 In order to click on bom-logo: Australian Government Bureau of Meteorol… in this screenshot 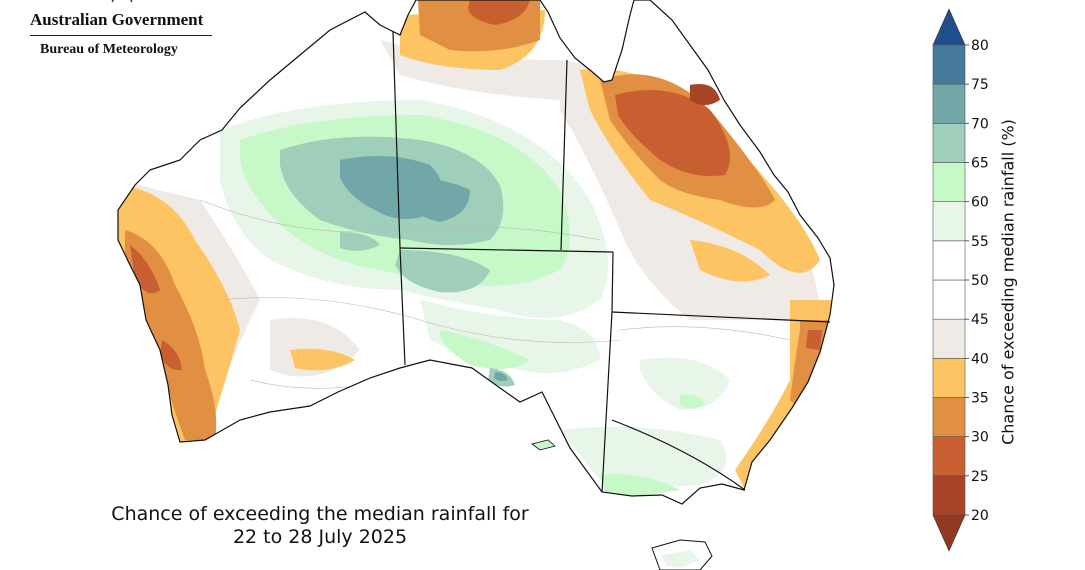, I will do `click(122, 32)`.